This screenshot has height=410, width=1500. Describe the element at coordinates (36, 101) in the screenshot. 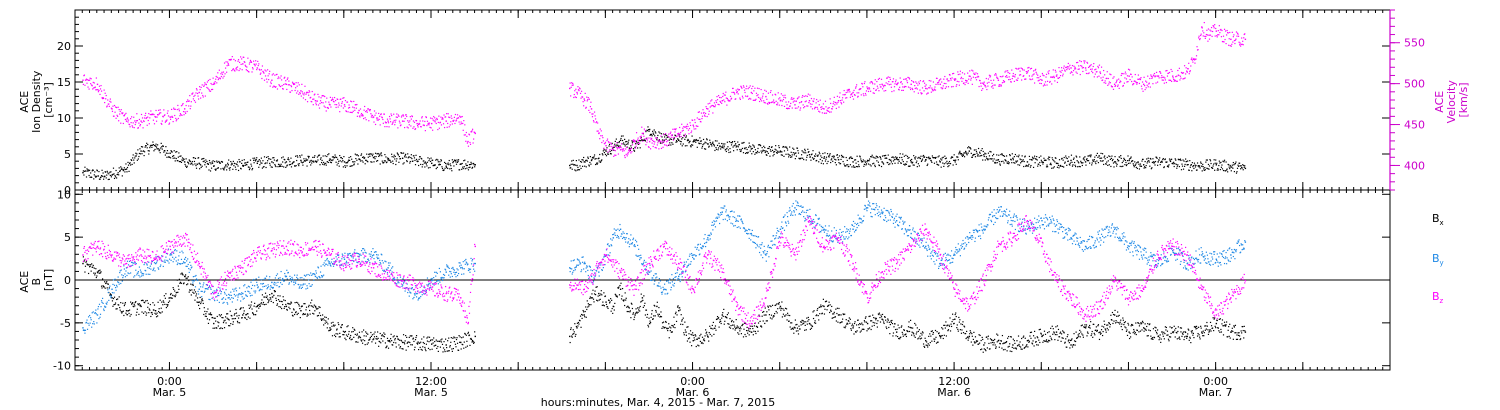

I see `density-axis-title-line-2: Ion Density` at that location.